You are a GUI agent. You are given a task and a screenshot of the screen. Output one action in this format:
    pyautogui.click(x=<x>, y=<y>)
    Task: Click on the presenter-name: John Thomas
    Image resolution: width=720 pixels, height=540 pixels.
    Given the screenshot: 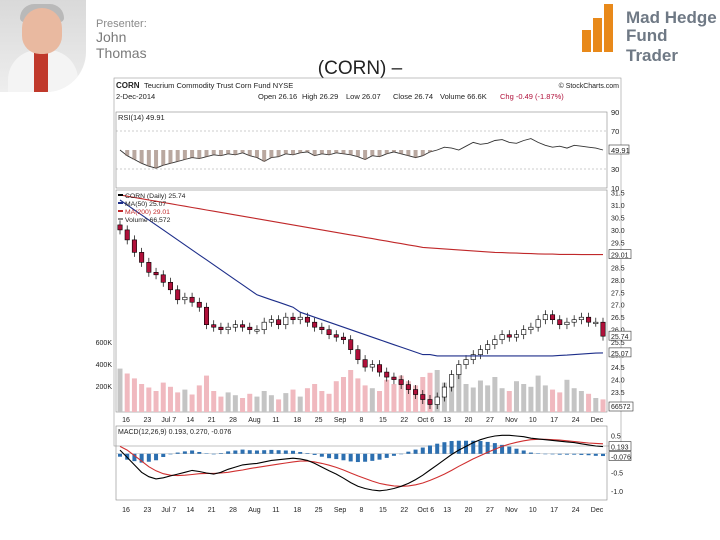 What is the action you would take?
    pyautogui.click(x=121, y=45)
    